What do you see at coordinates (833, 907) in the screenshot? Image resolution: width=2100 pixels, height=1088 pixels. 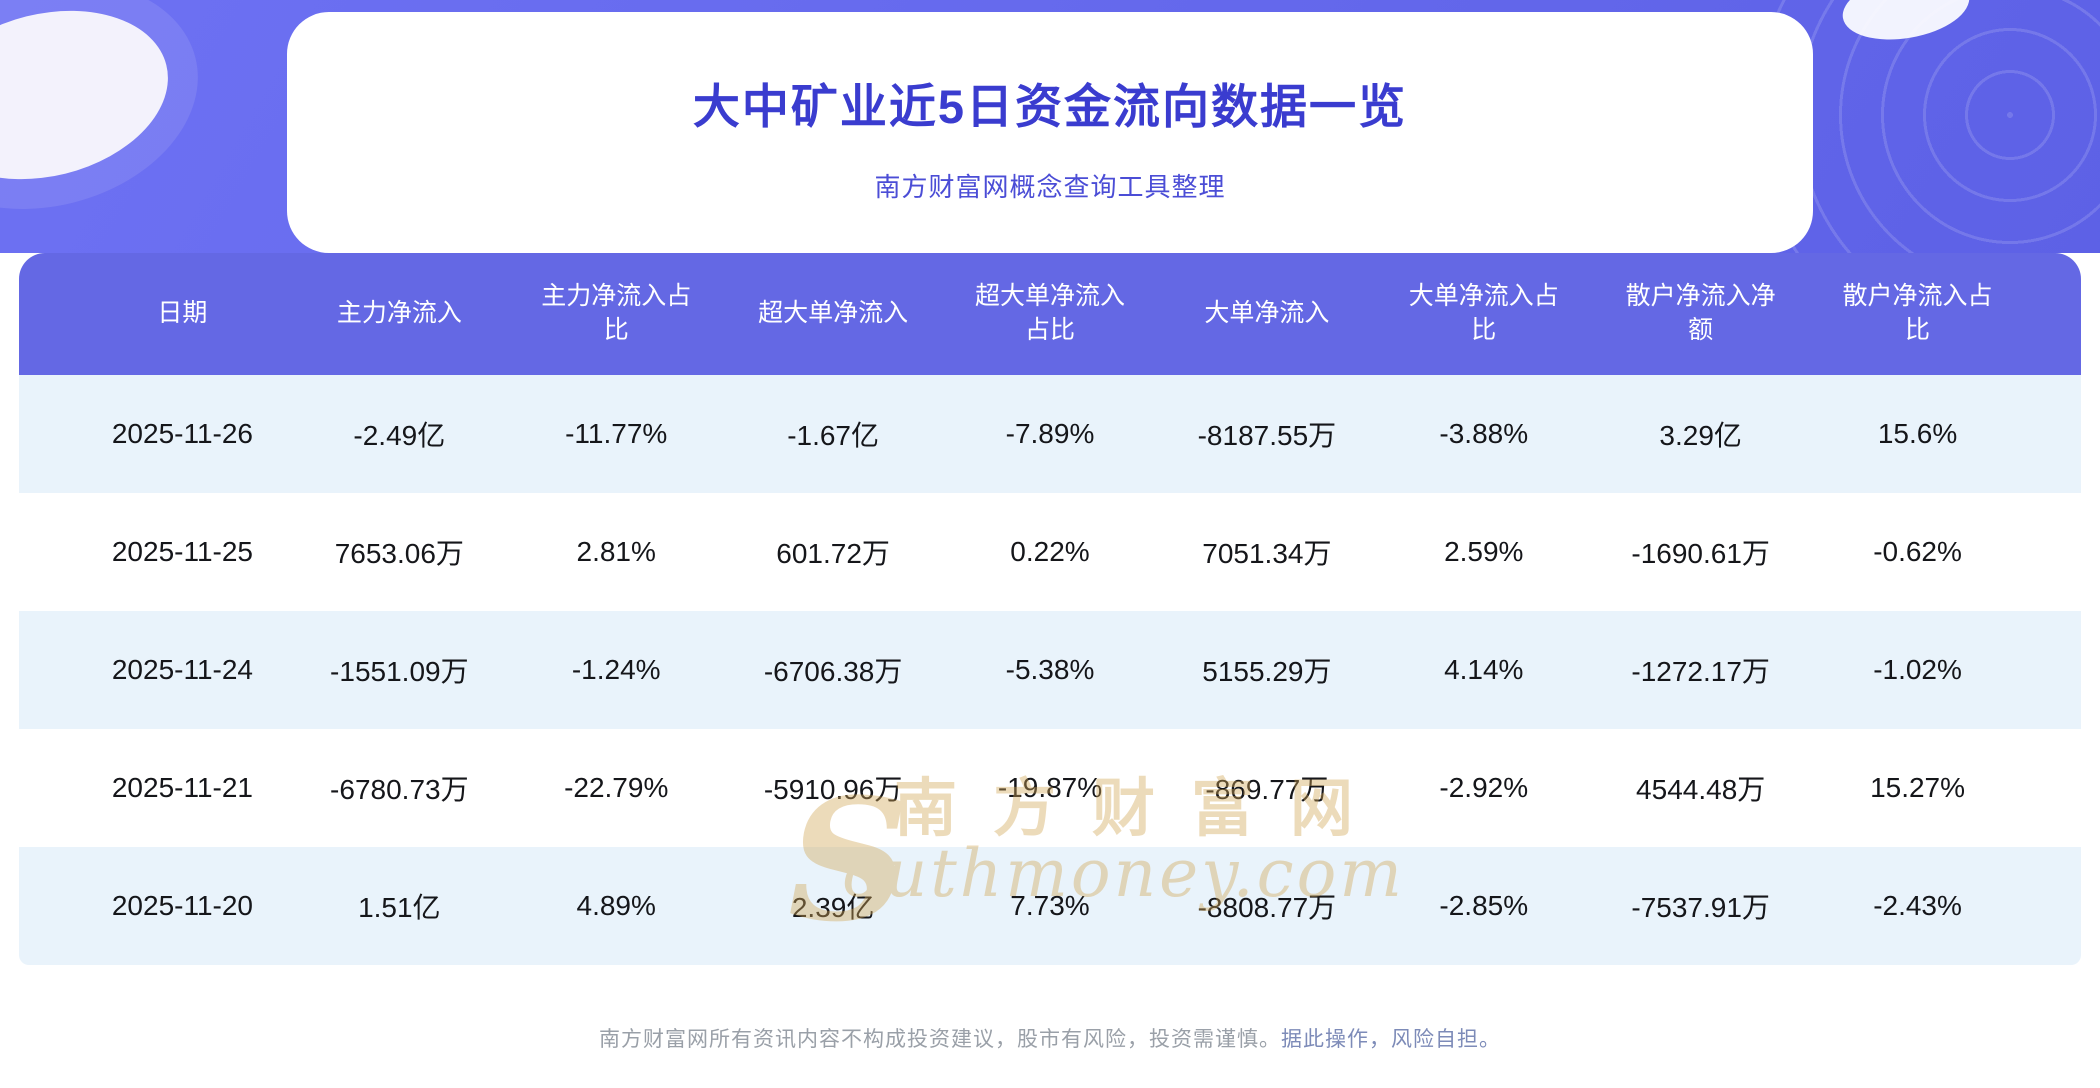 I see `table-cell: 2.39亿` at bounding box center [833, 907].